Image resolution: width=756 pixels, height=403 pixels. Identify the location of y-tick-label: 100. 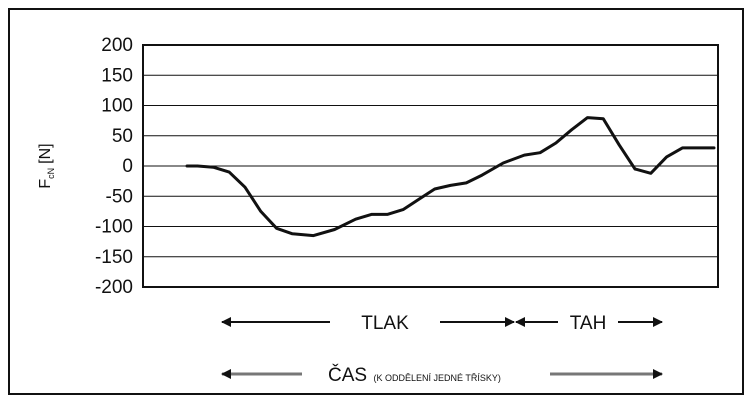
(117, 106).